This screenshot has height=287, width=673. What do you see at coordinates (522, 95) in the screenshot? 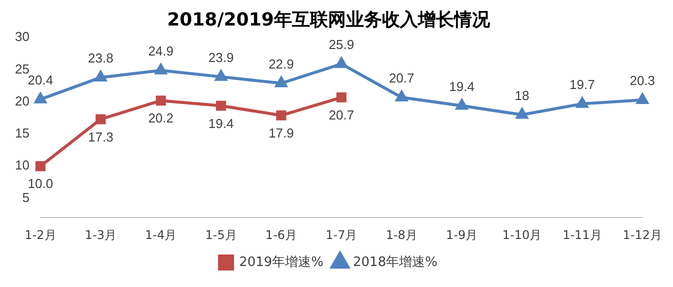
I see `data-label: 18` at bounding box center [522, 95].